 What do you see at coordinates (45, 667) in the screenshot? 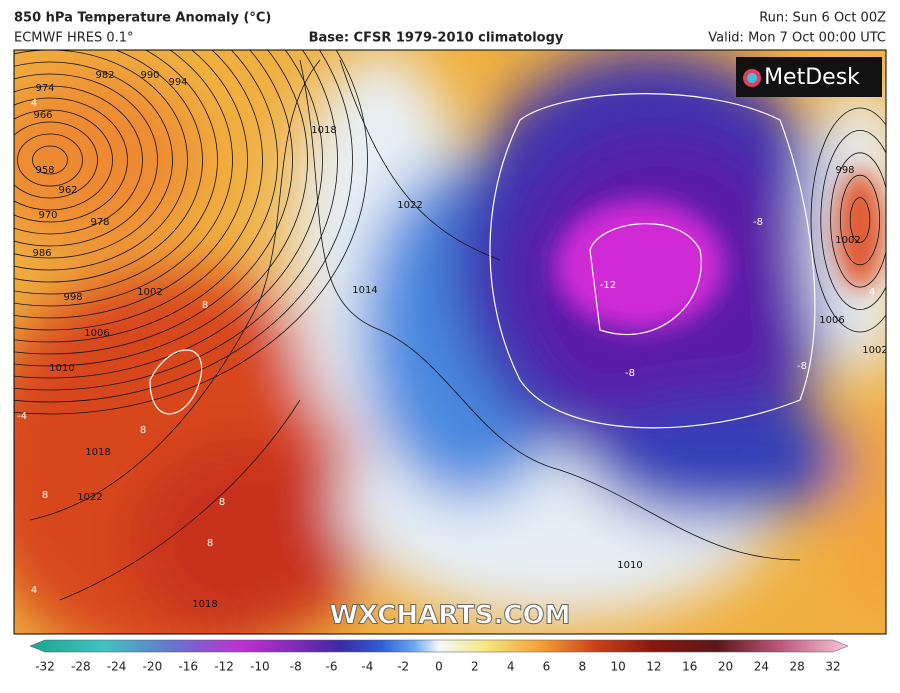
I see `colorbar-tick-label: -32` at bounding box center [45, 667].